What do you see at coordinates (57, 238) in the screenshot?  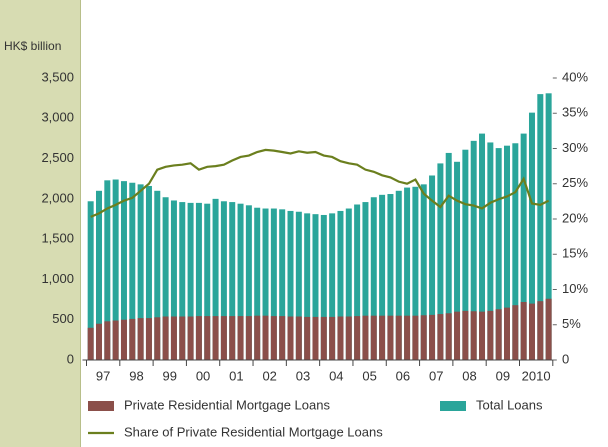 I see `y-tick-label: 1,500` at bounding box center [57, 238].